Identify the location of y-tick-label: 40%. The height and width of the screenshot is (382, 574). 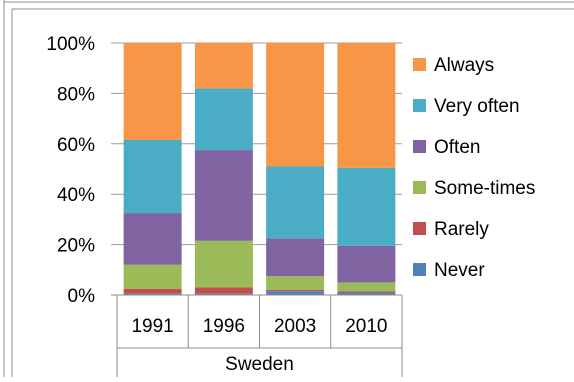
(76, 195).